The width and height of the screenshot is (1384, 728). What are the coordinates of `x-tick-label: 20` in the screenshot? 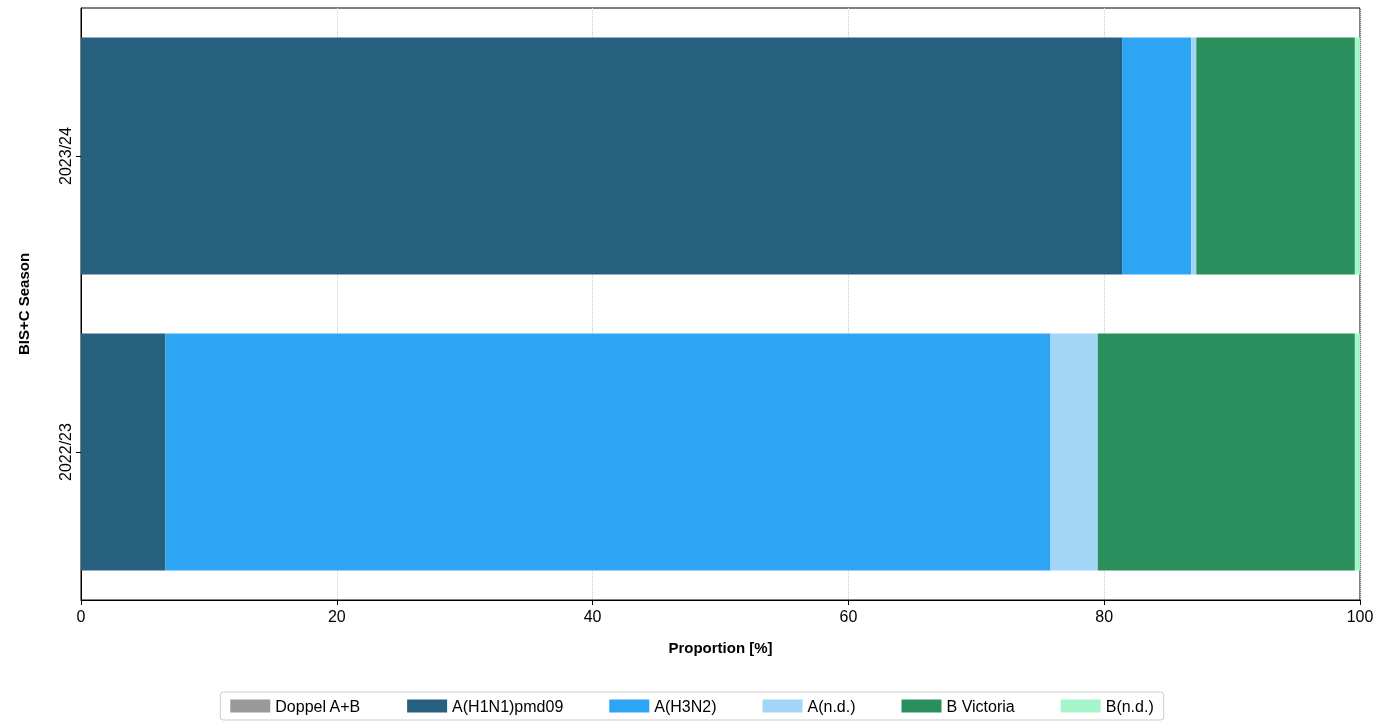 It's located at (336, 616).